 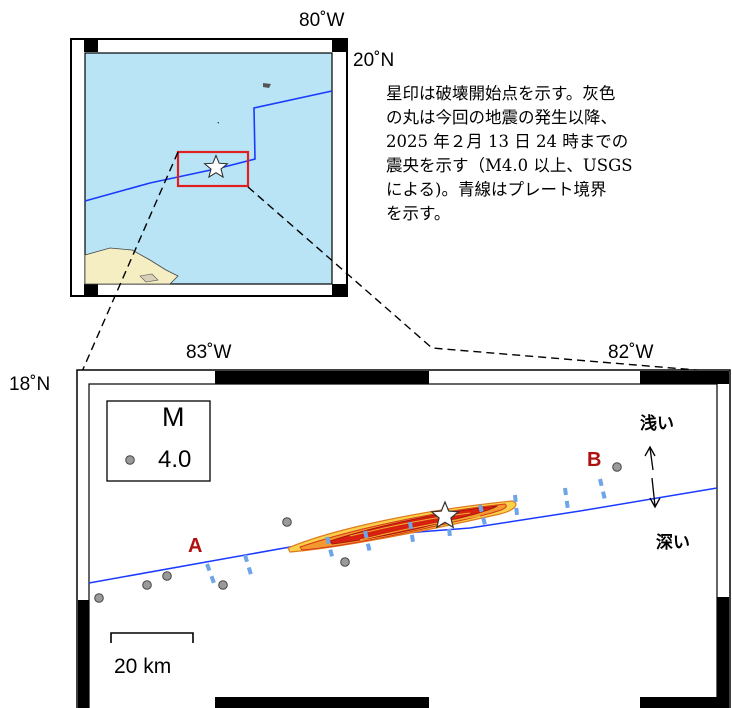 I want to click on inset-land, so click(x=131, y=266).